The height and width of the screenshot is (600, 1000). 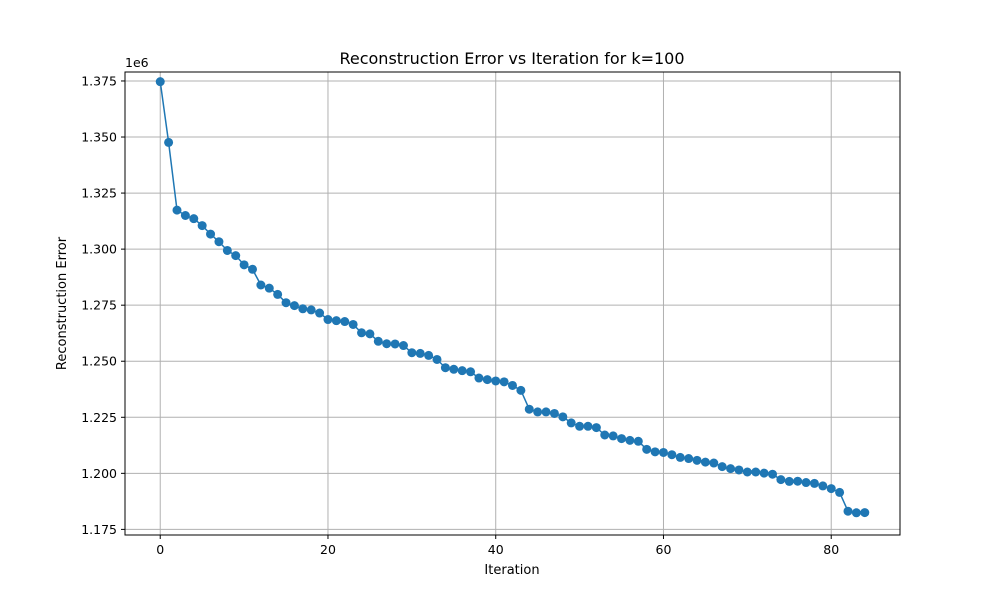 What do you see at coordinates (99, 529) in the screenshot?
I see `y-tick-label: 1.175` at bounding box center [99, 529].